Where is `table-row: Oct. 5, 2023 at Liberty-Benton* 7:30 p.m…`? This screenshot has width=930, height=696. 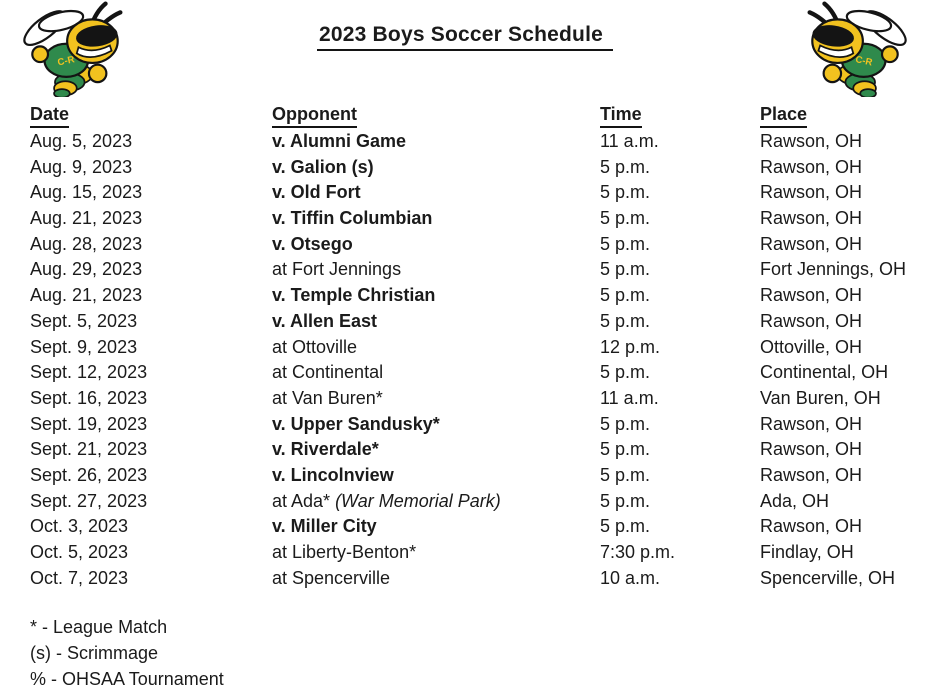
table-row: Oct. 5, 2023 at Liberty-Benton* 7:30 p.m… is located at coordinates (480, 553).